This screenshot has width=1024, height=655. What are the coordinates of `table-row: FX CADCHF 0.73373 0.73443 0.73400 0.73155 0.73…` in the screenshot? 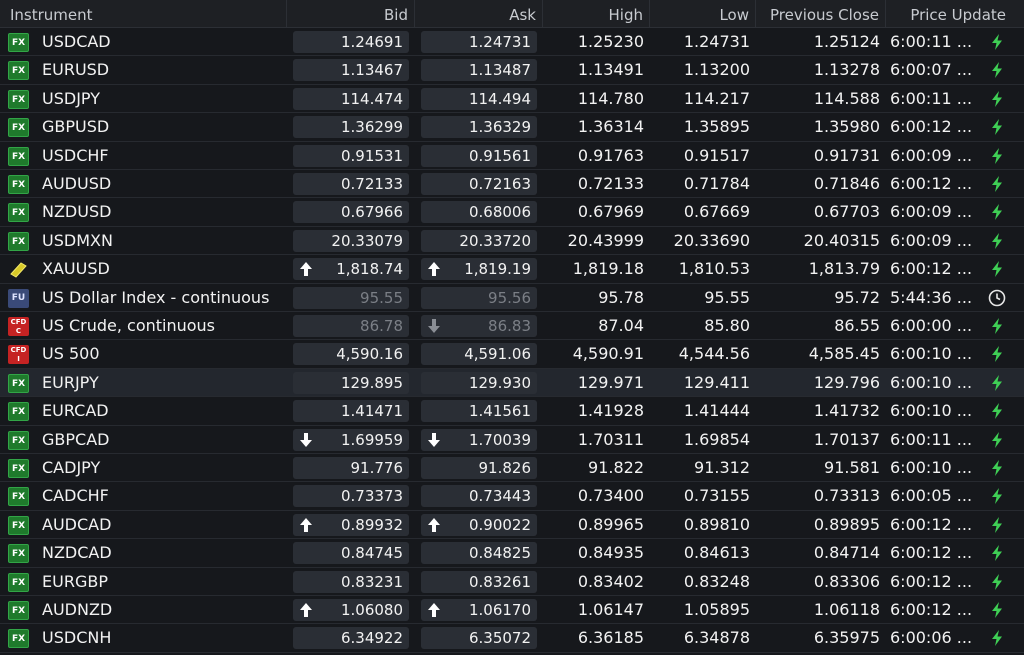 It's located at (512, 496).